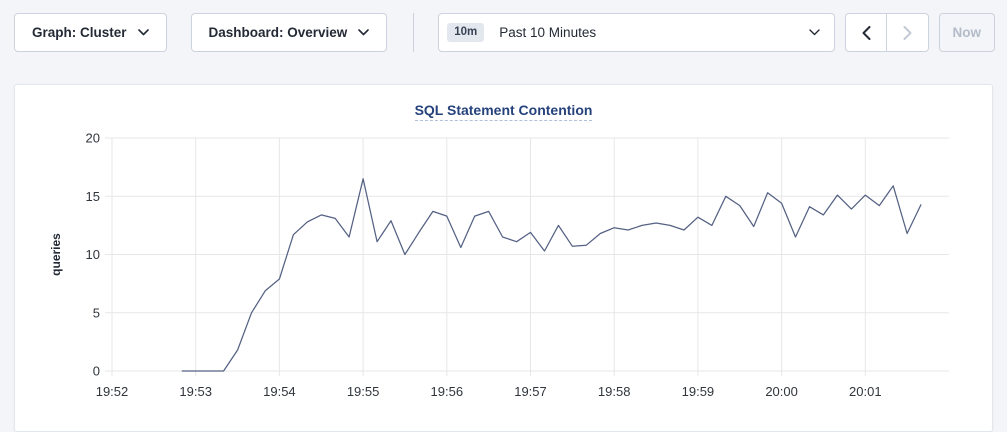  What do you see at coordinates (96, 371) in the screenshot?
I see `y-tick-label: 0` at bounding box center [96, 371].